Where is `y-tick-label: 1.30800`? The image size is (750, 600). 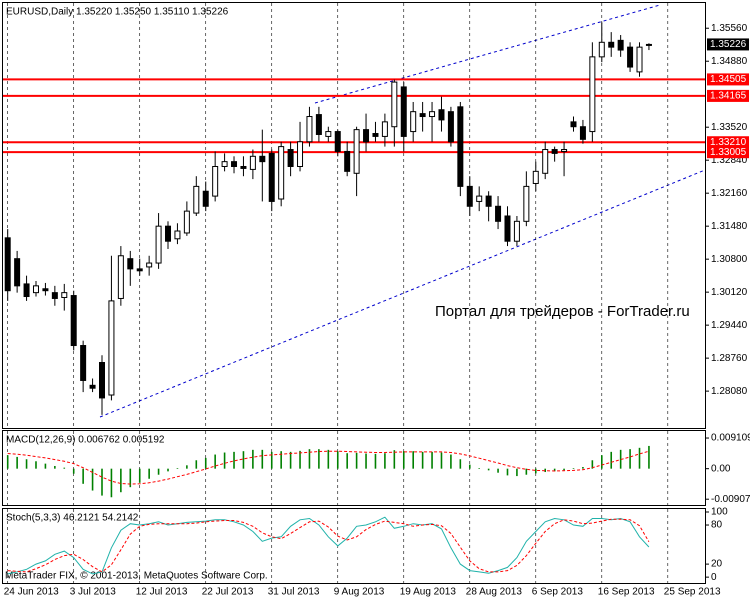
y-tick-label: 1.30800 is located at coordinates (729, 259).